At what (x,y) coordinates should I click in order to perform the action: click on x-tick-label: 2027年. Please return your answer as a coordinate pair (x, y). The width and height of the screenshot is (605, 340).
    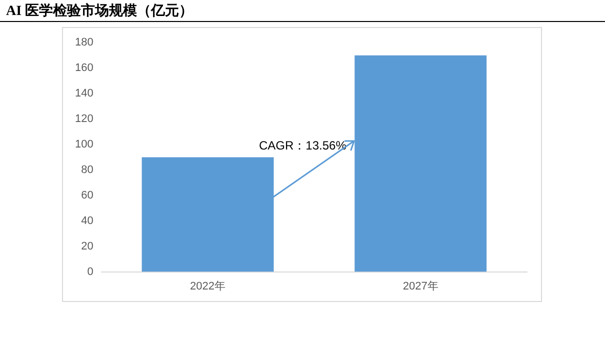
    Looking at the image, I should click on (420, 286).